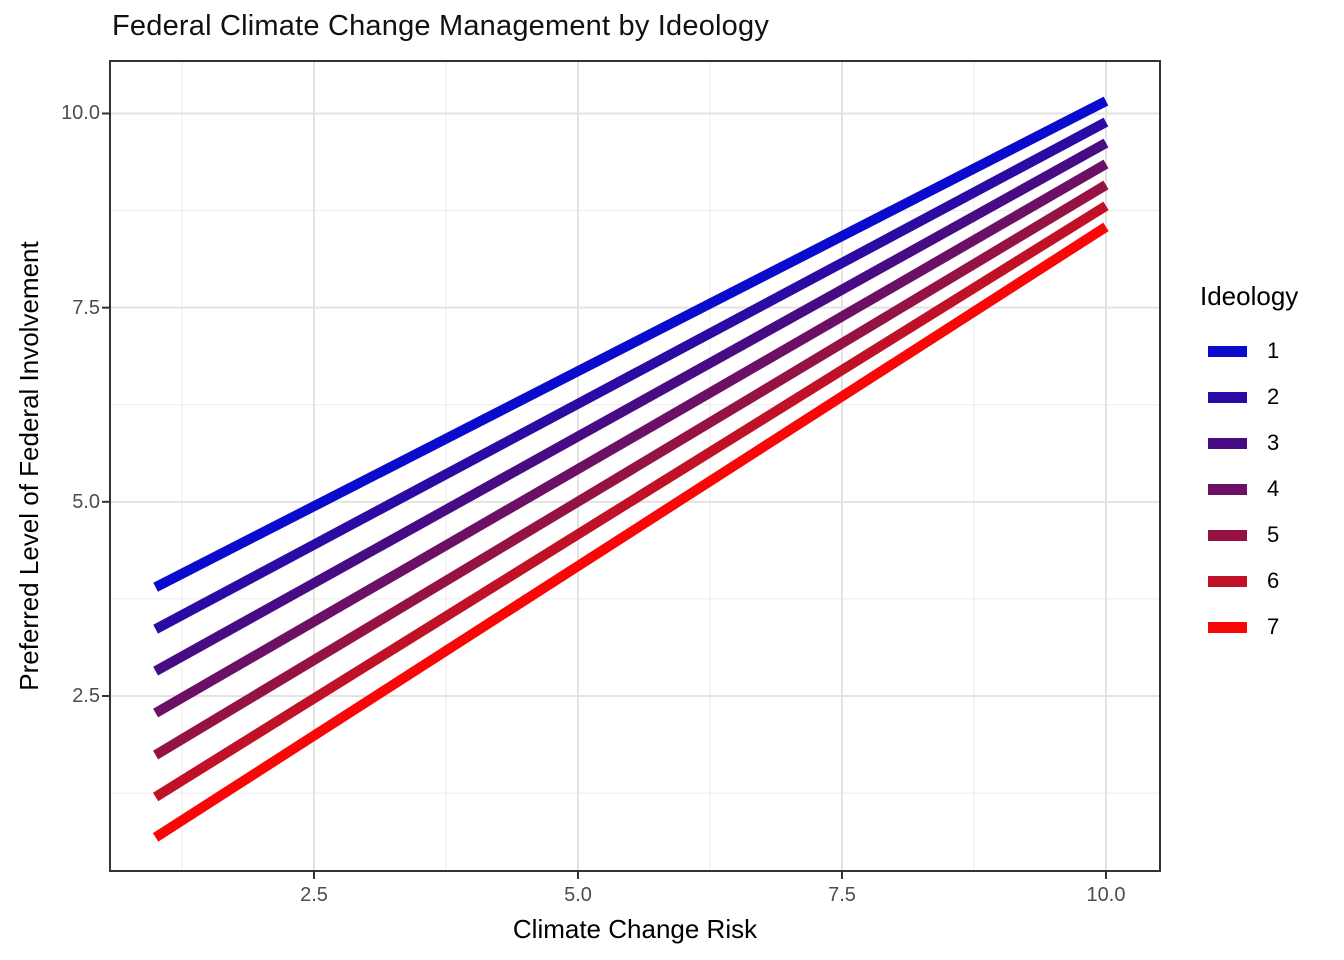 This screenshot has width=1344, height=960. What do you see at coordinates (29, 466) in the screenshot?
I see `y-axis-title: Preferred Level of Federal Involvement` at bounding box center [29, 466].